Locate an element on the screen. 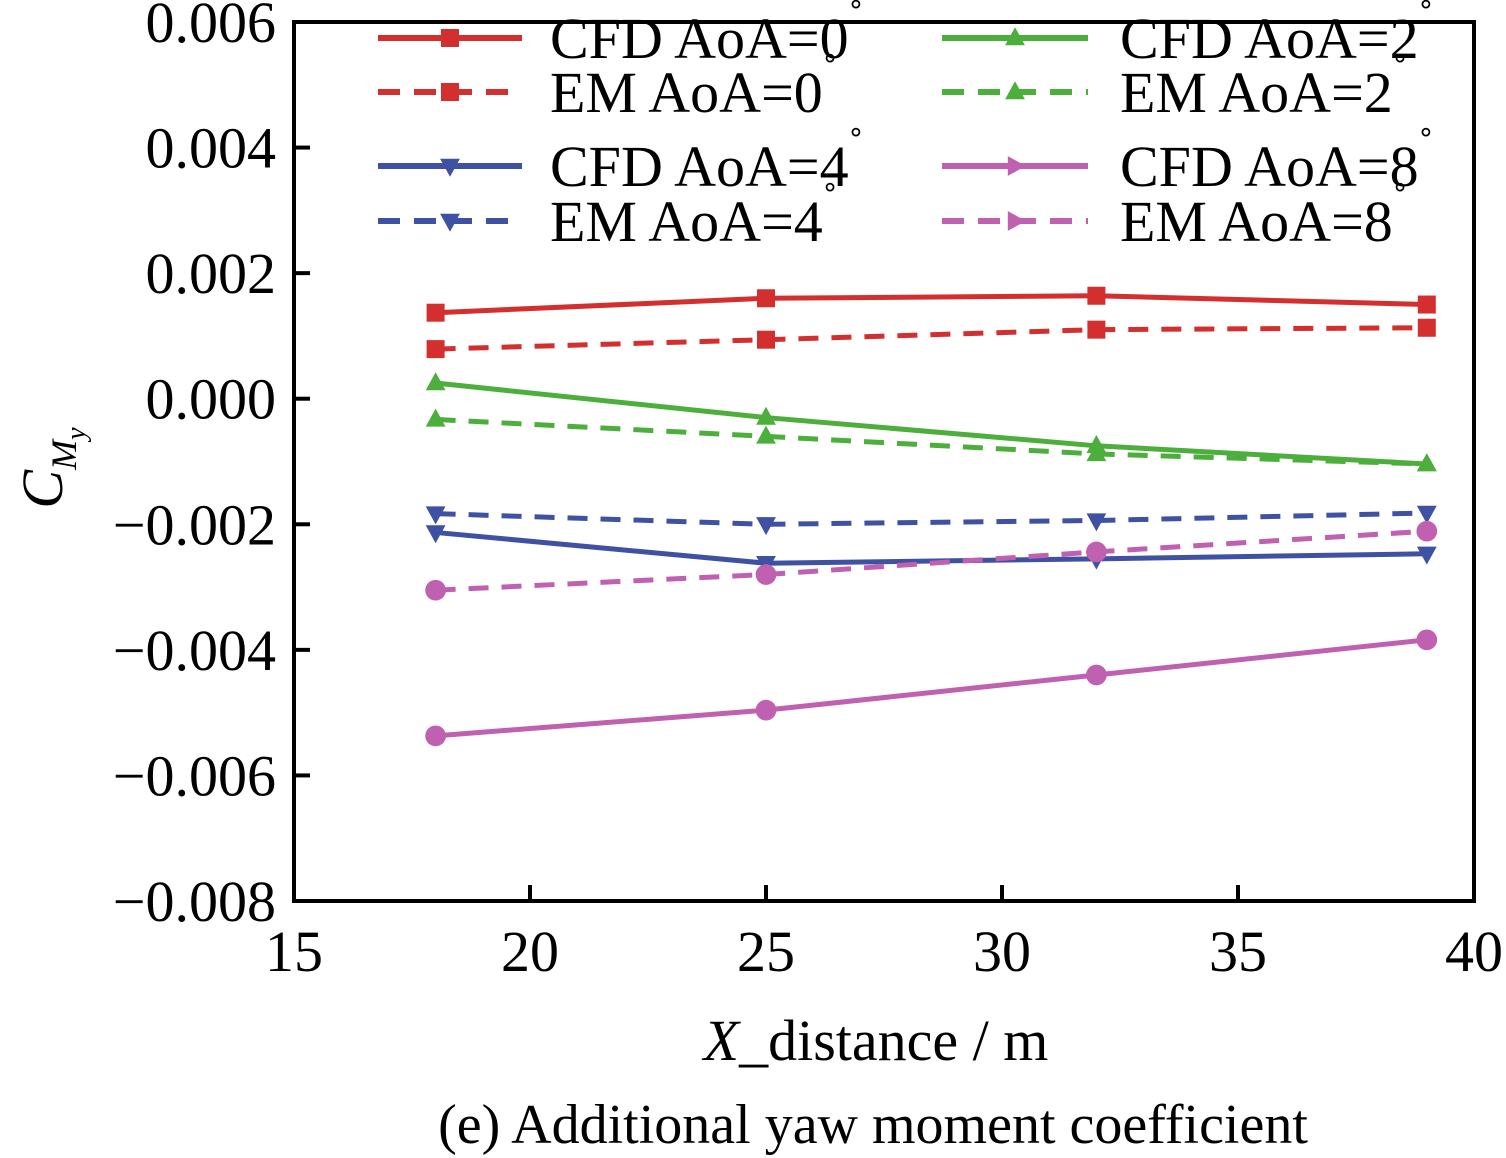 This screenshot has width=1506, height=1158. x-tick-label: 20 is located at coordinates (530, 951).